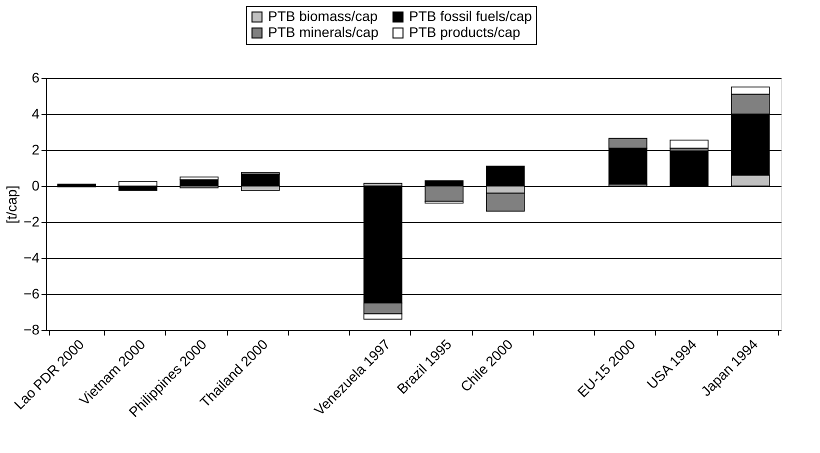 This screenshot has height=453, width=820. I want to click on y-tick-label: −2, so click(32, 222).